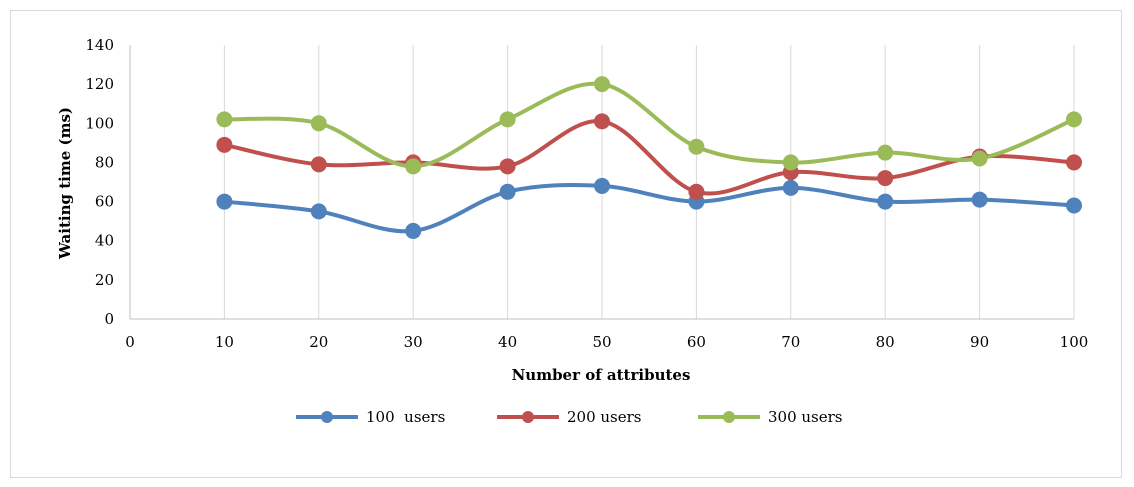 The width and height of the screenshot is (1134, 487). What do you see at coordinates (601, 375) in the screenshot?
I see `x-axis-title: Number of attributes` at bounding box center [601, 375].